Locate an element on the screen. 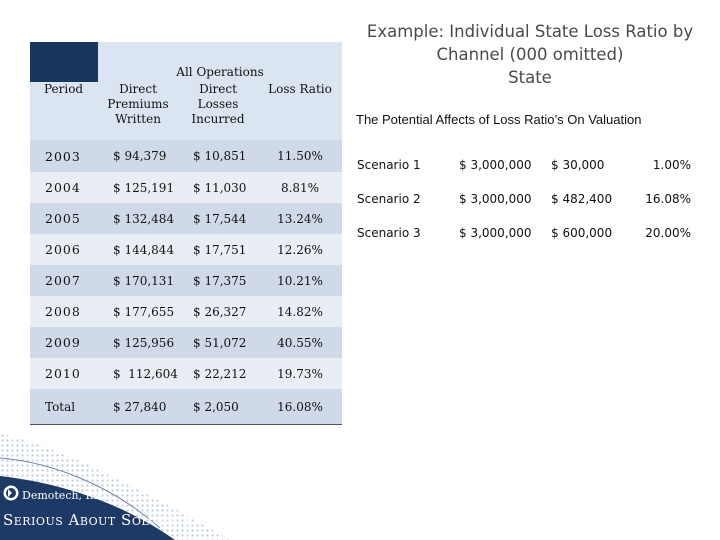 The image size is (720, 540). period-cell: 2009 is located at coordinates (63, 342).